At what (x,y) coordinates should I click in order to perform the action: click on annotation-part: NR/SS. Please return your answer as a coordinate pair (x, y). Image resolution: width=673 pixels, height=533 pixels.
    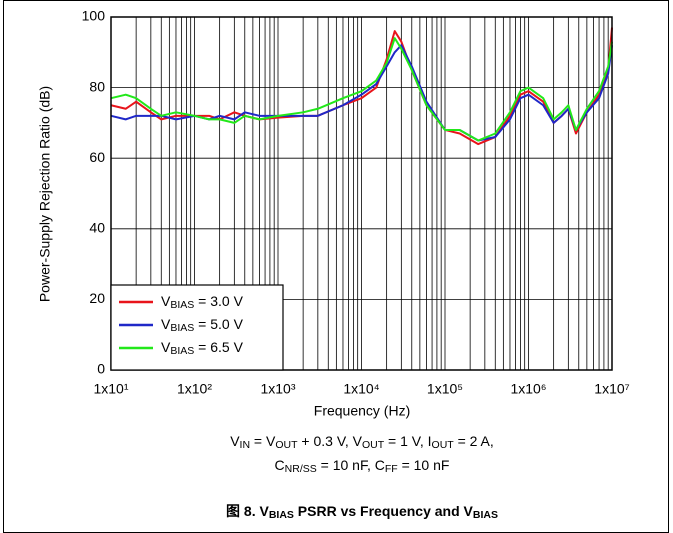
    Looking at the image, I should click on (301, 469).